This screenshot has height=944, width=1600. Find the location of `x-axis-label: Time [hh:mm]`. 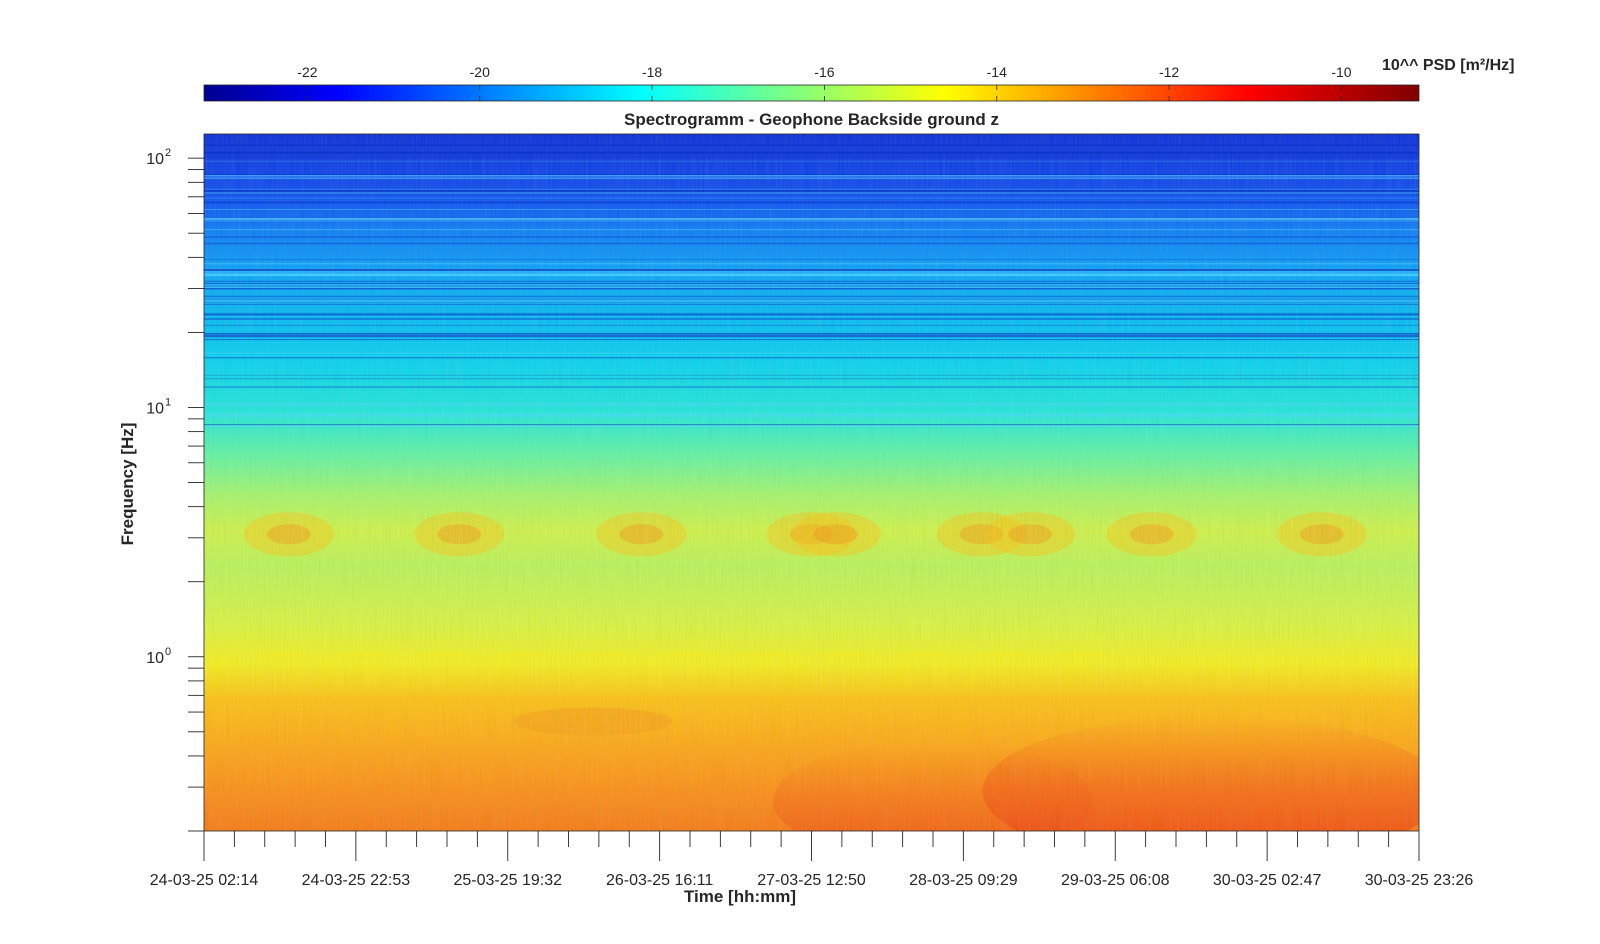

x-axis-label: Time [hh:mm] is located at coordinates (740, 896).